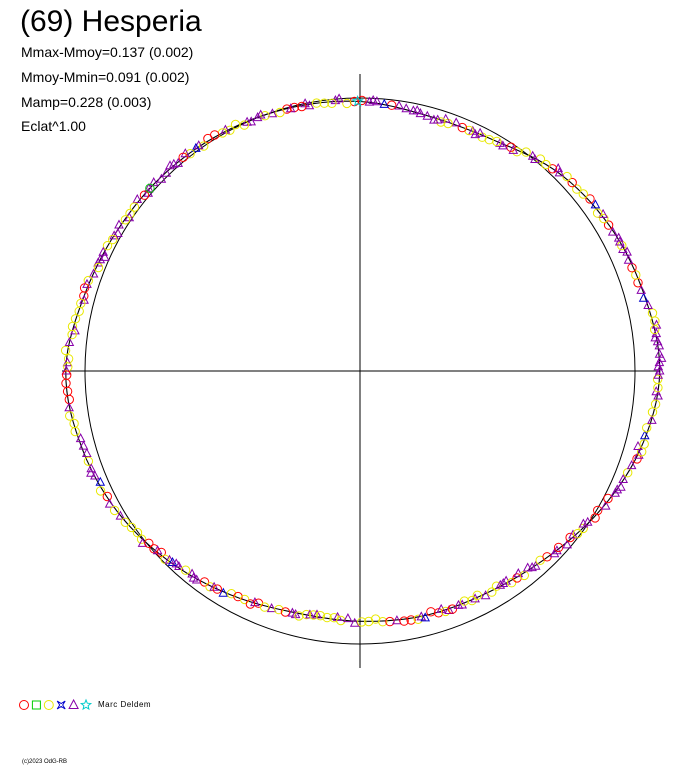 The image size is (688, 768). I want to click on legend-author: Marc Deldem, so click(125, 704).